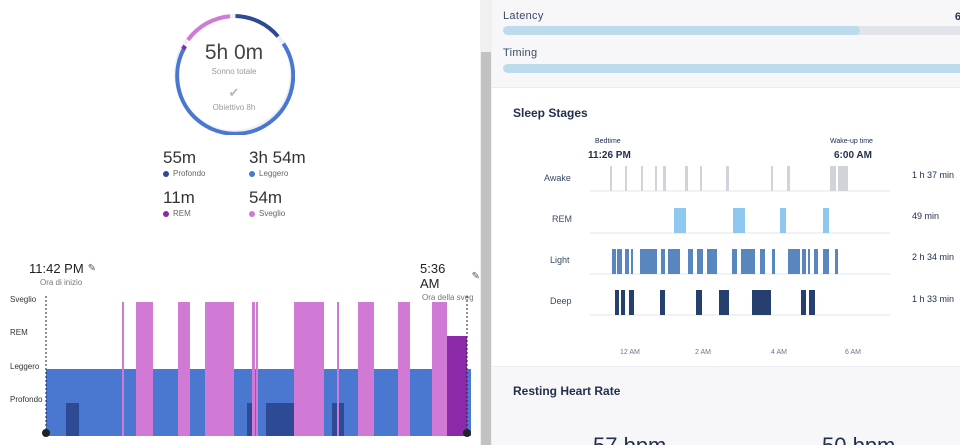  I want to click on stage-name-awake: Awake, so click(557, 178).